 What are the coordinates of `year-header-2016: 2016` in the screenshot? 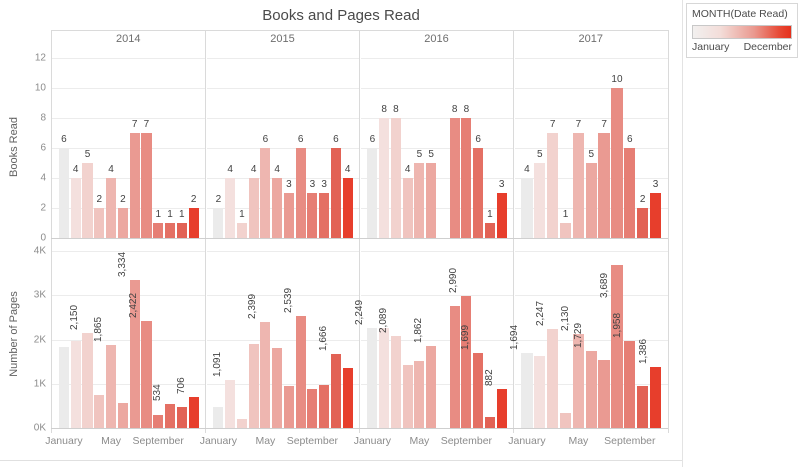 It's located at (436, 39).